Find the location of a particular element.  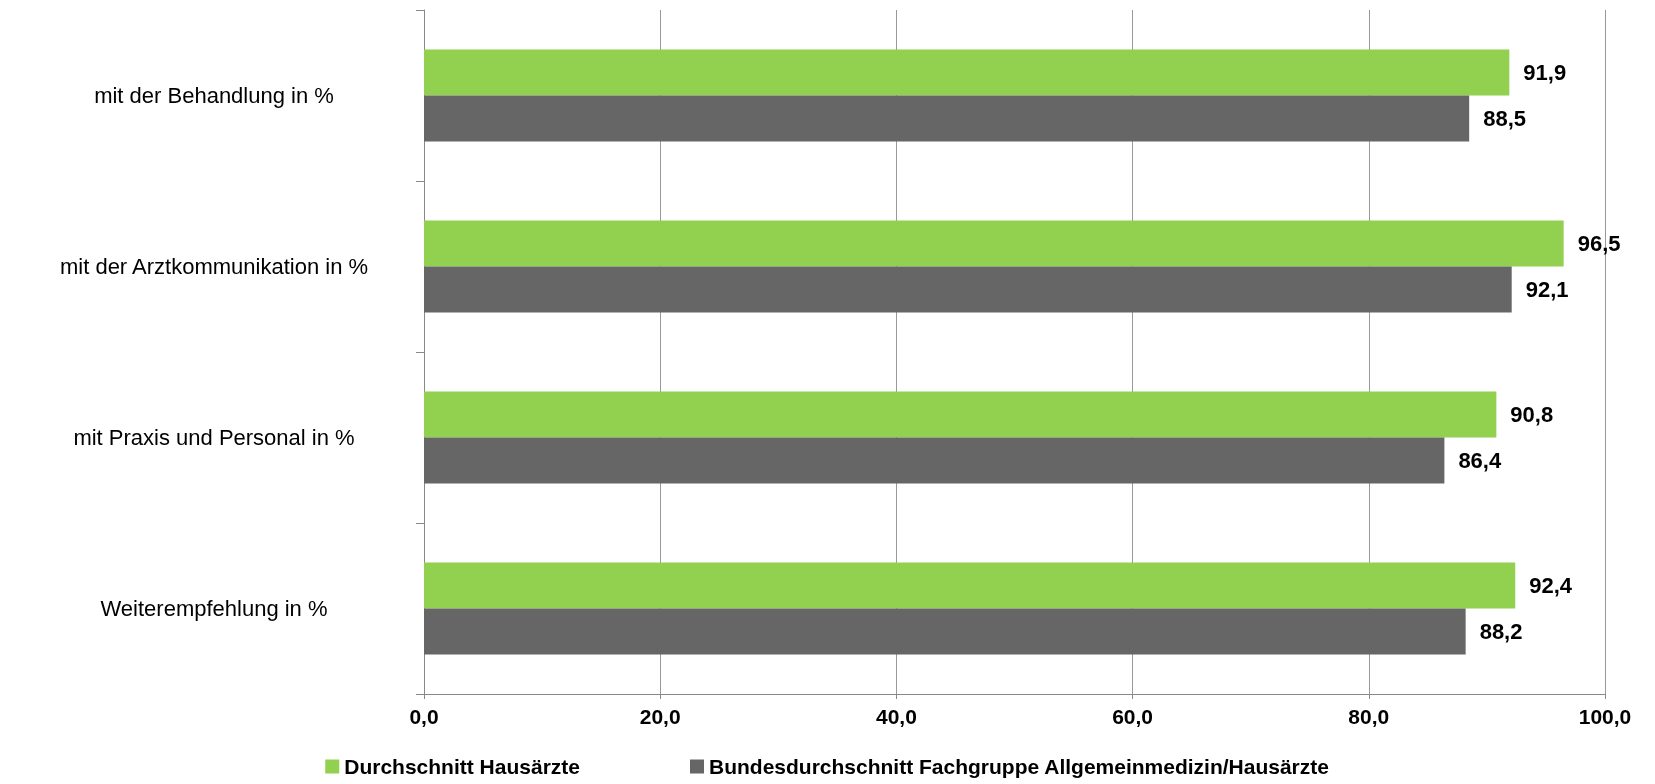

legend-label: Bundesdurchschnitt Fachgruppe Allgemeinmedizin/Hausärzte is located at coordinates (1018, 766).